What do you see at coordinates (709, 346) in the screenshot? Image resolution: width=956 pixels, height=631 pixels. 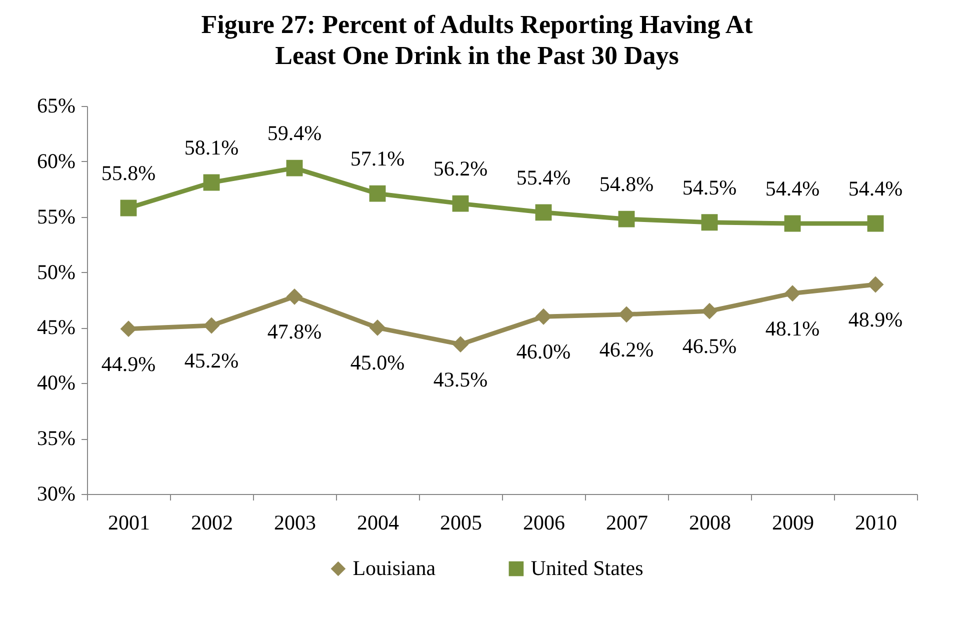 I see `data-label: 46.5%` at bounding box center [709, 346].